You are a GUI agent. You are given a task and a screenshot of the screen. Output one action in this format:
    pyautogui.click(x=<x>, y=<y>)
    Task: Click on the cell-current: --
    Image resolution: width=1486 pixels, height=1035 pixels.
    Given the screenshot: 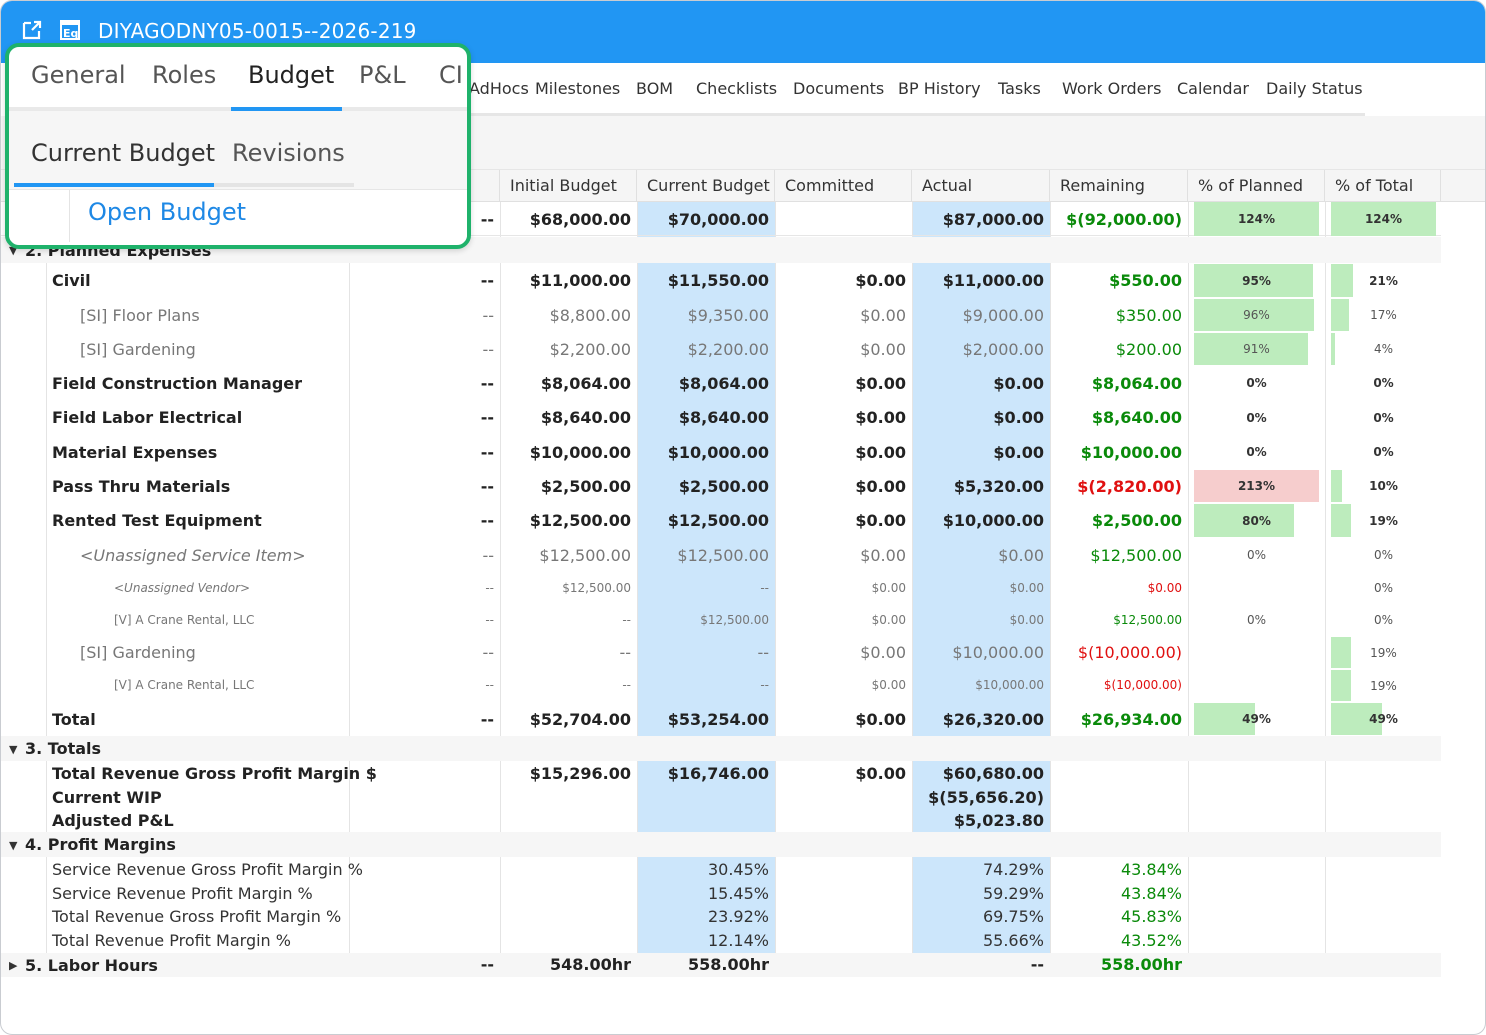 What is the action you would take?
    pyautogui.click(x=763, y=652)
    